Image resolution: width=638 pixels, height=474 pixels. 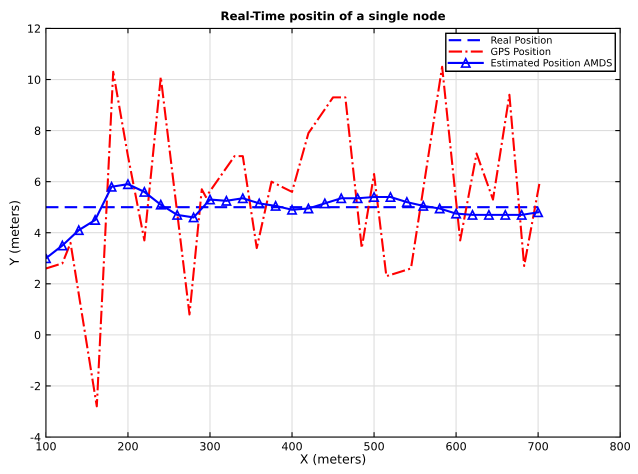 What do you see at coordinates (620, 446) in the screenshot?
I see `x-tick-label: 800` at bounding box center [620, 446].